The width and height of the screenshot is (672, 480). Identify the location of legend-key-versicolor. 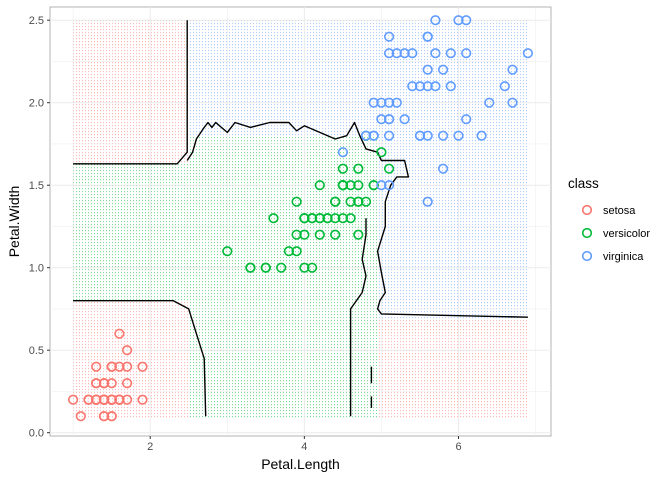
(587, 233).